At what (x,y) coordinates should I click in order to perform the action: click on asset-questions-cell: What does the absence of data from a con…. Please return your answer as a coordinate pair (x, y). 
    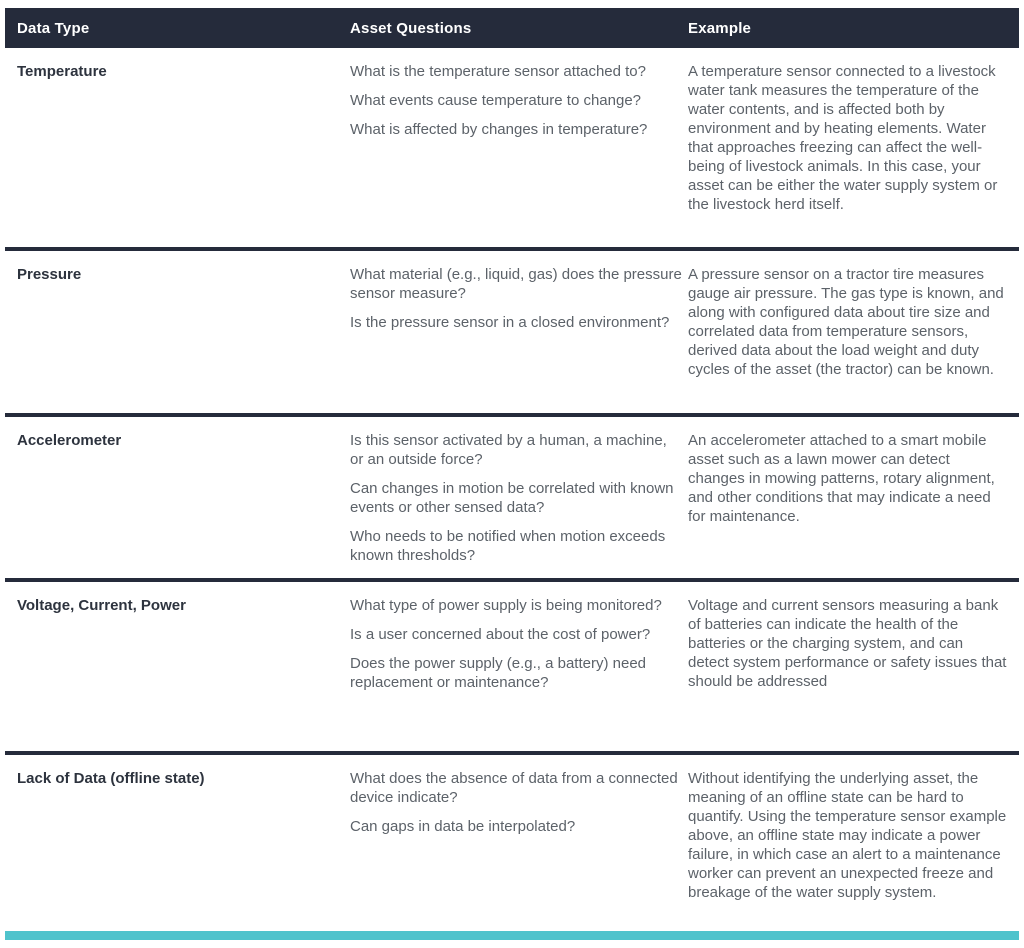
    Looking at the image, I should click on (514, 850).